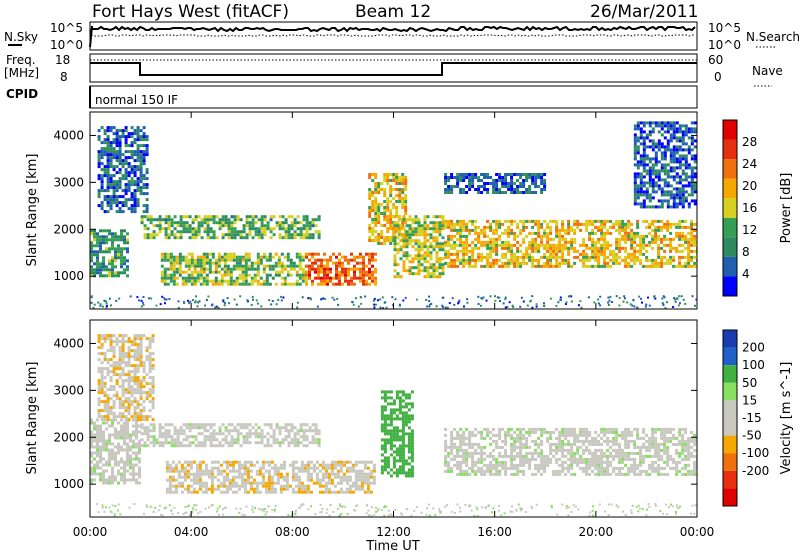 The image size is (800, 554). What do you see at coordinates (68, 182) in the screenshot?
I see `power-ytick-label: 3000` at bounding box center [68, 182].